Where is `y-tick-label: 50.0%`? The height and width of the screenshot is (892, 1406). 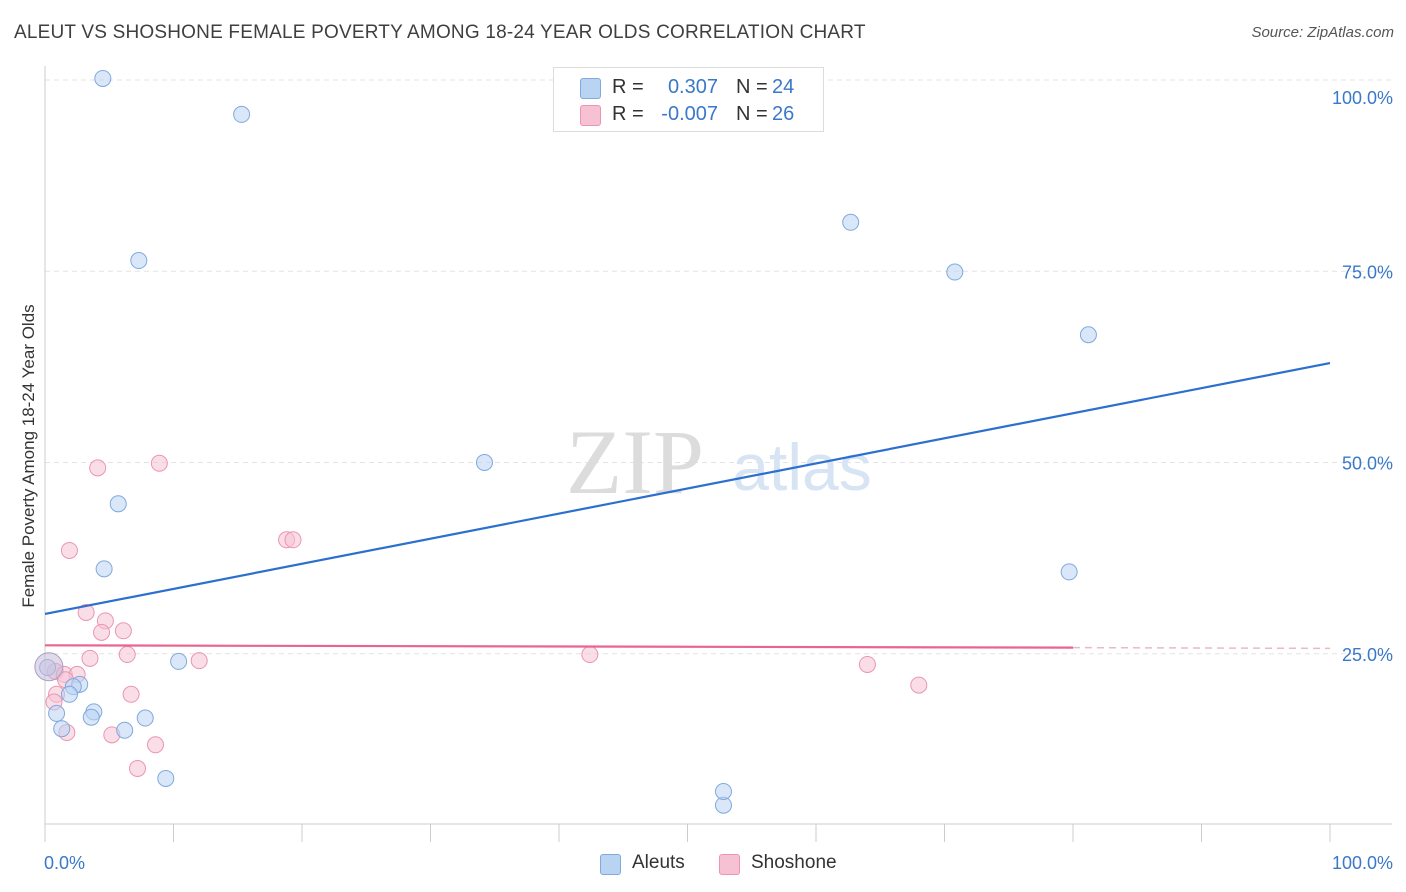
y-tick-label: 50.0% is located at coordinates (1367, 464).